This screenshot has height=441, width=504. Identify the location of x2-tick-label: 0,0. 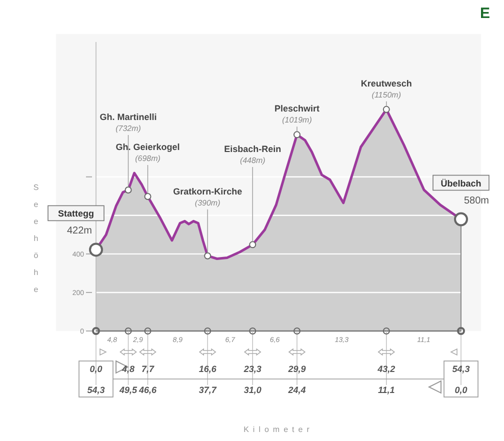
(461, 390).